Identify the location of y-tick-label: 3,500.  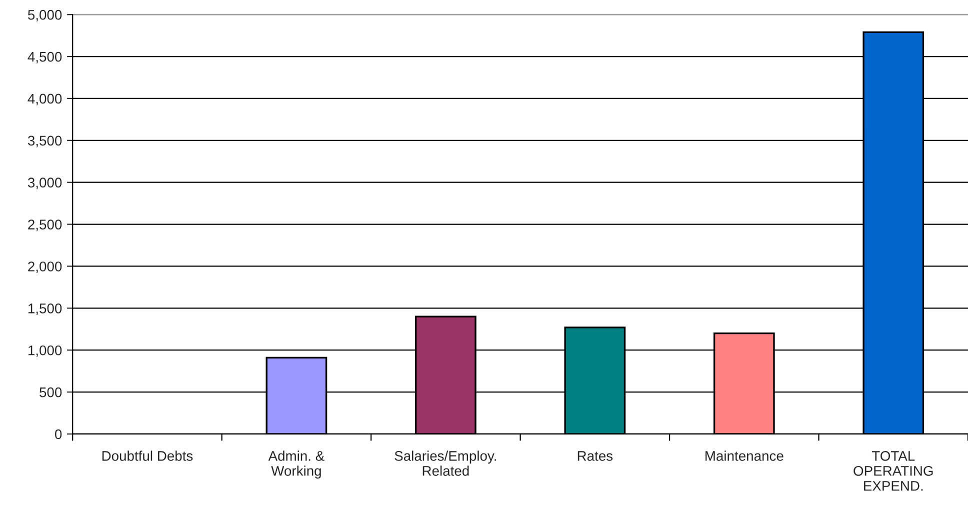
(45, 142).